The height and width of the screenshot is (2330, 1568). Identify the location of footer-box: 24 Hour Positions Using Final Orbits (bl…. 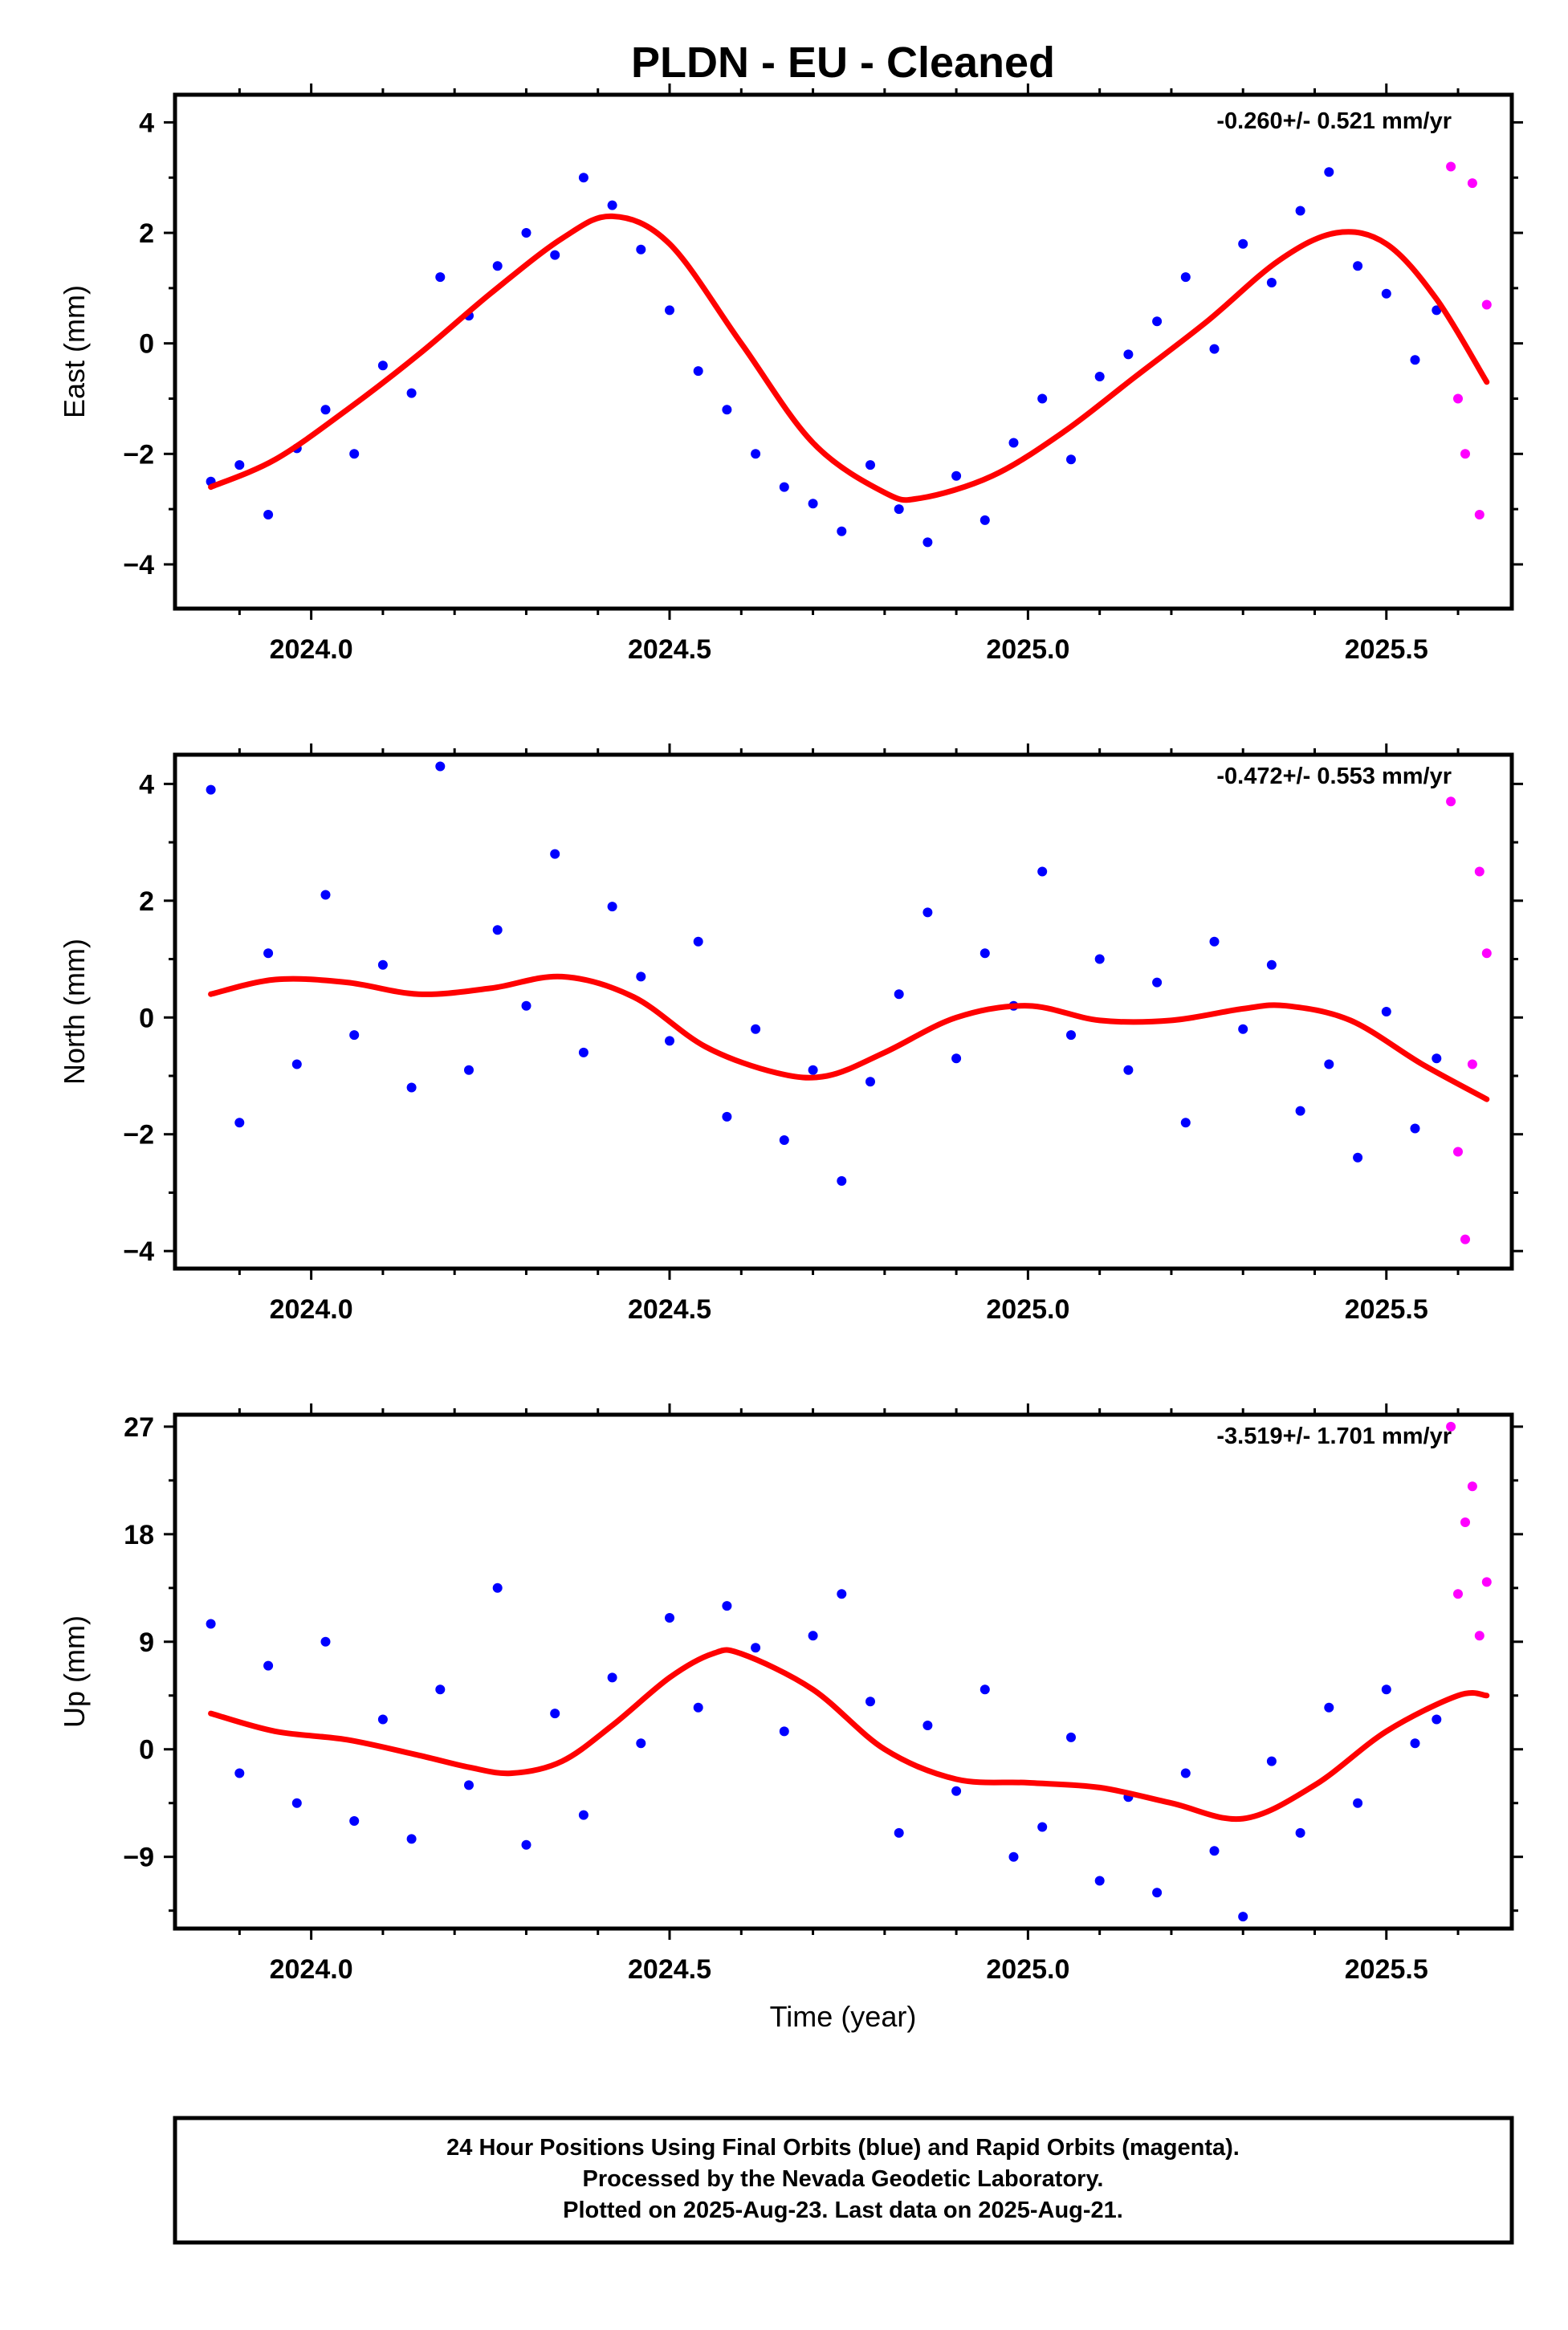
(843, 2180).